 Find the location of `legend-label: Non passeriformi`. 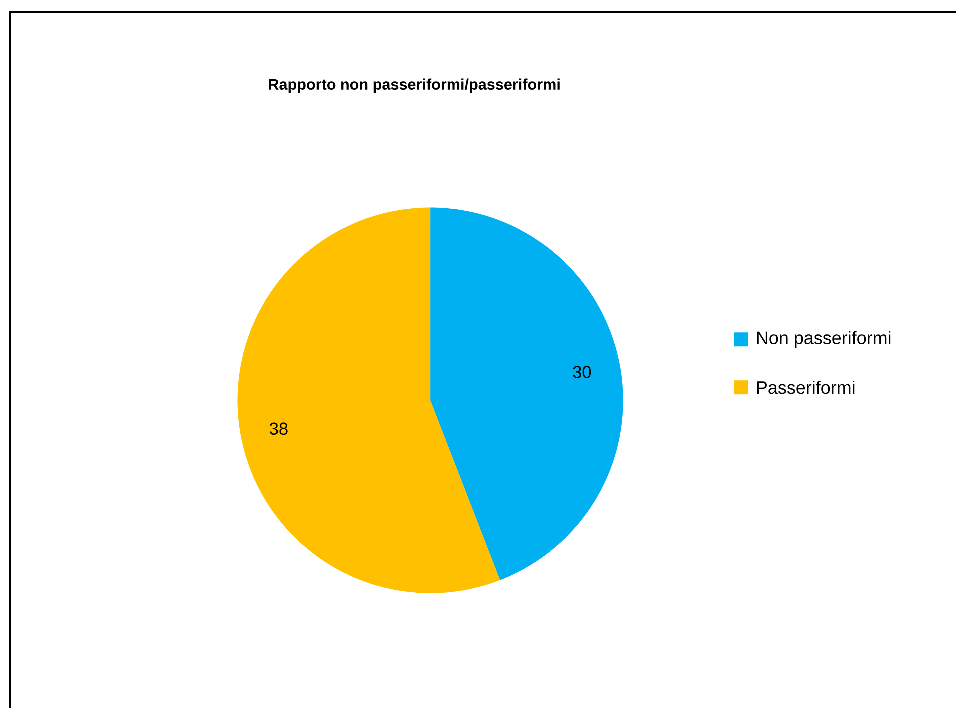

legend-label: Non passeriformi is located at coordinates (824, 339).